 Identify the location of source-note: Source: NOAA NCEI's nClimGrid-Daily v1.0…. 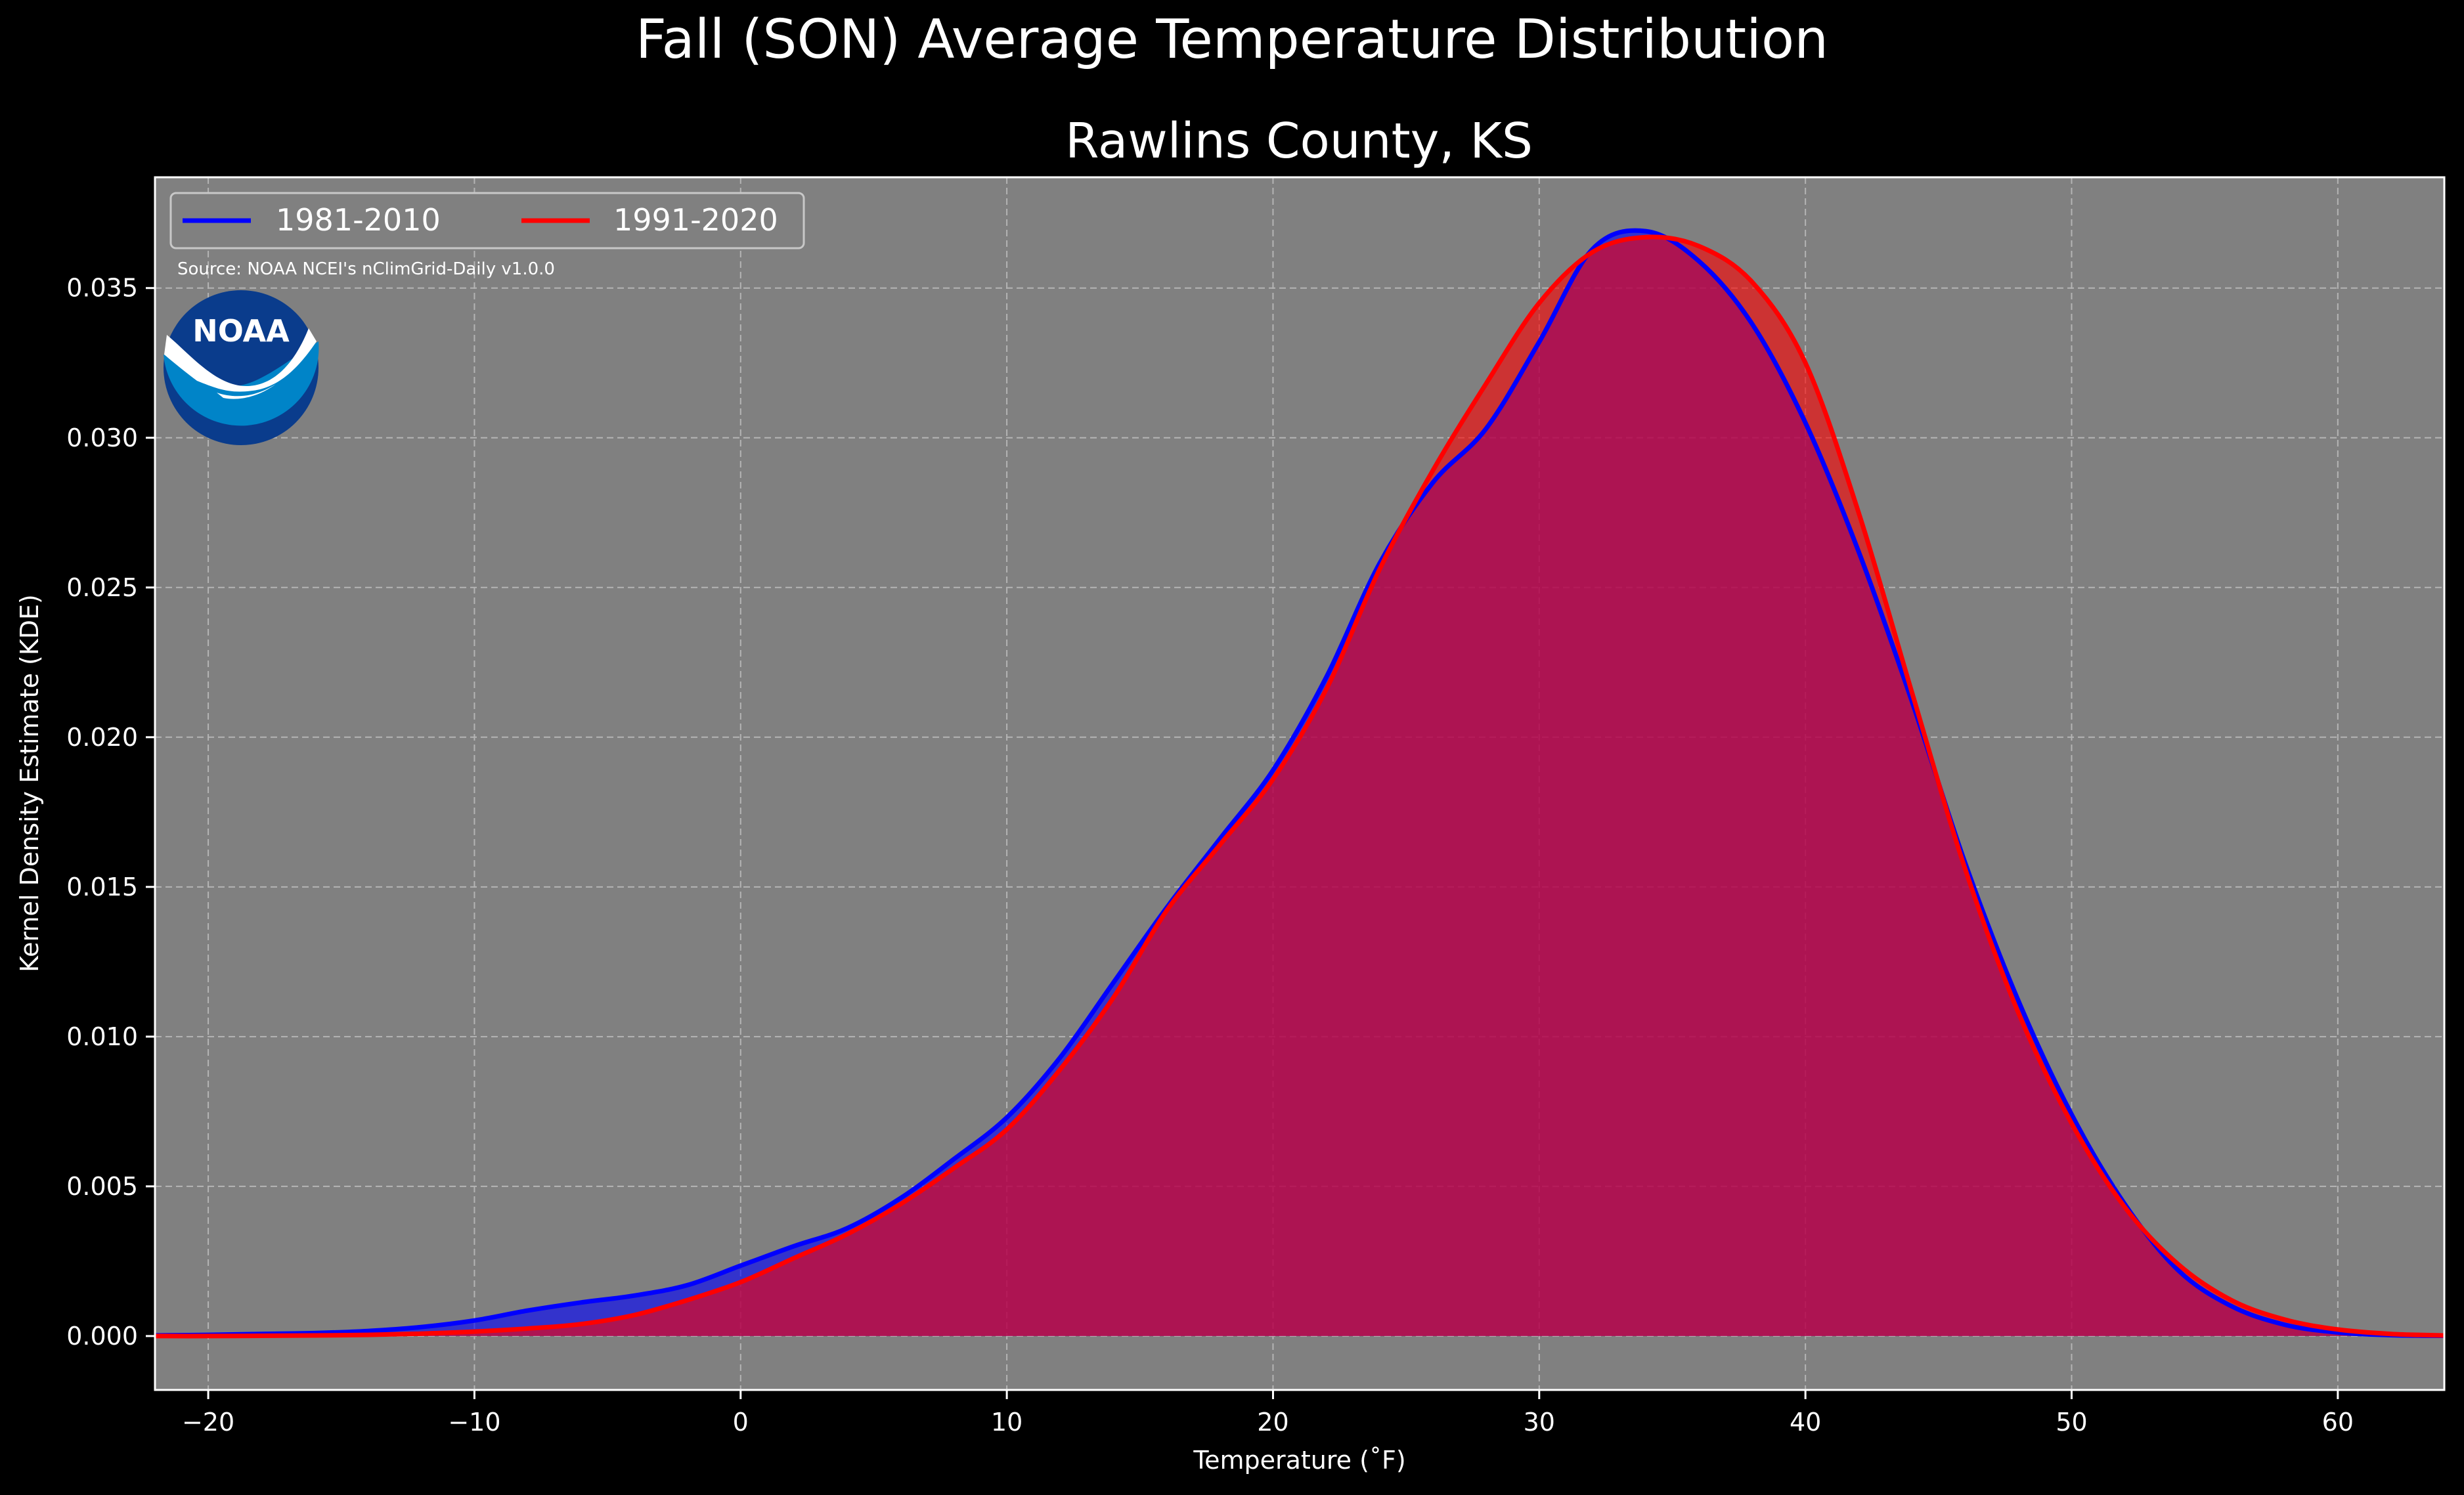
(366, 269).